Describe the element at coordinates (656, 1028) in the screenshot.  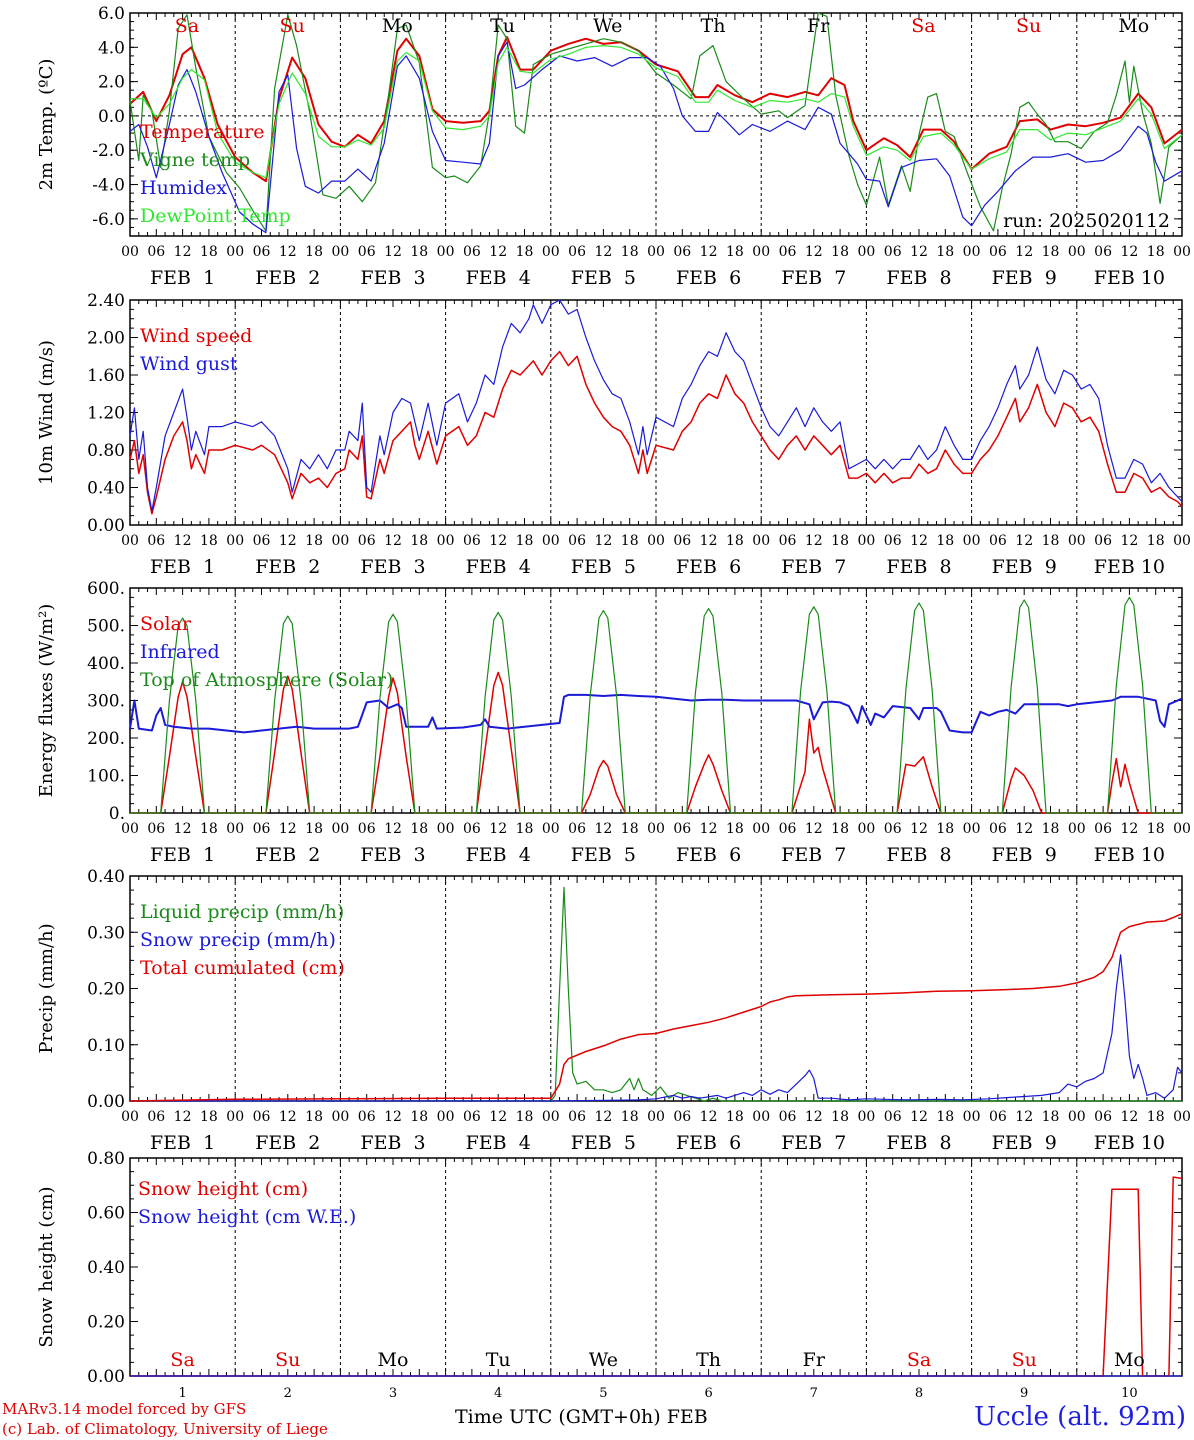
I see `series-line-snow-precip-mm-h-` at that location.